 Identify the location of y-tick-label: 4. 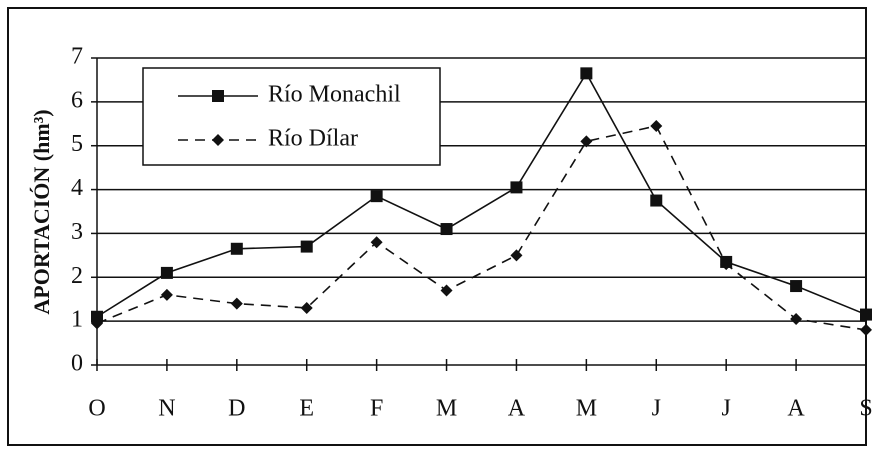
(77, 188).